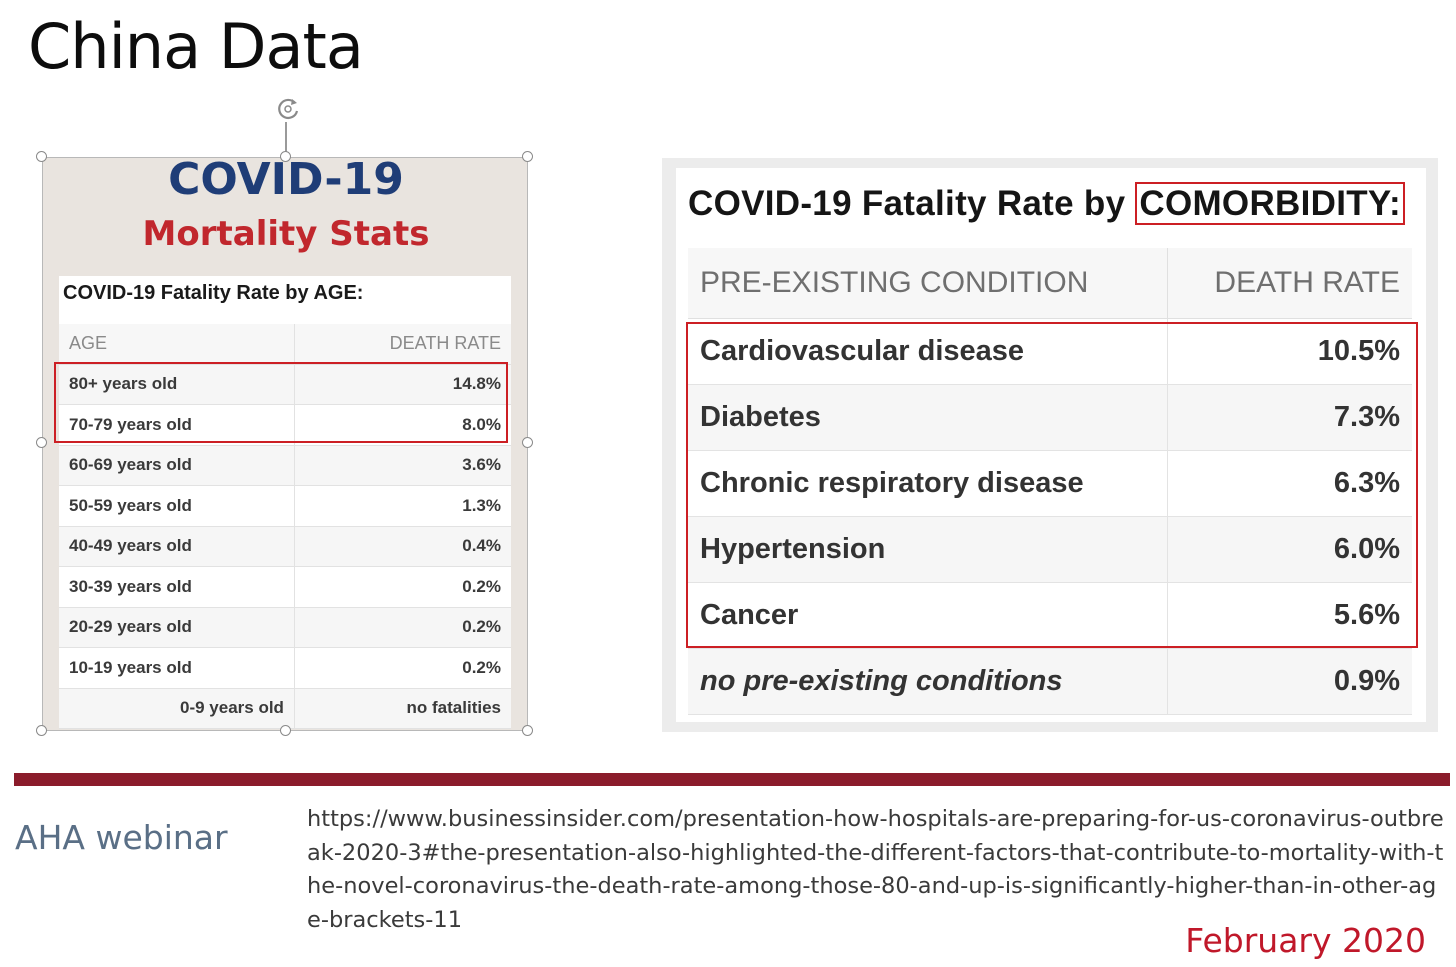 The image size is (1456, 967). I want to click on table-row: 20-29 years old 0.2%, so click(285, 627).